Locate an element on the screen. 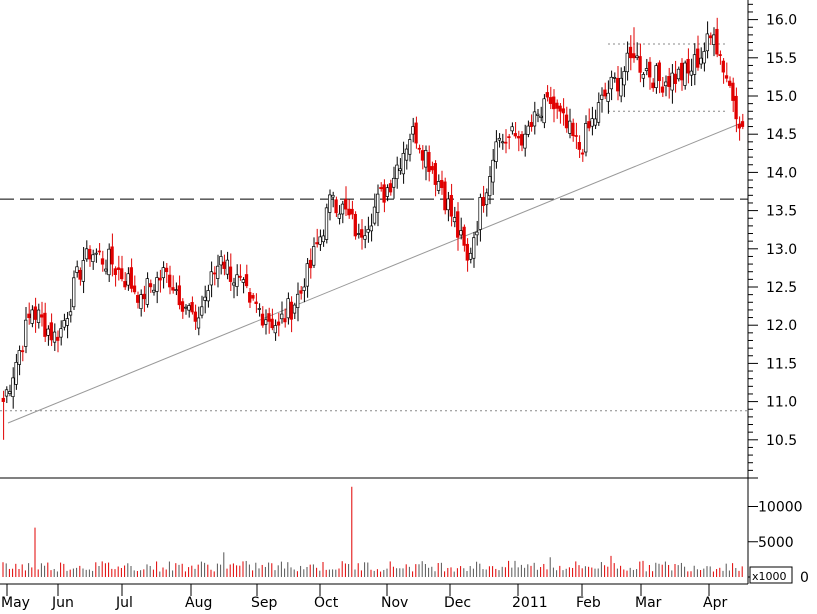 The width and height of the screenshot is (817, 614). y-tick-label: 16.0 is located at coordinates (781, 21).